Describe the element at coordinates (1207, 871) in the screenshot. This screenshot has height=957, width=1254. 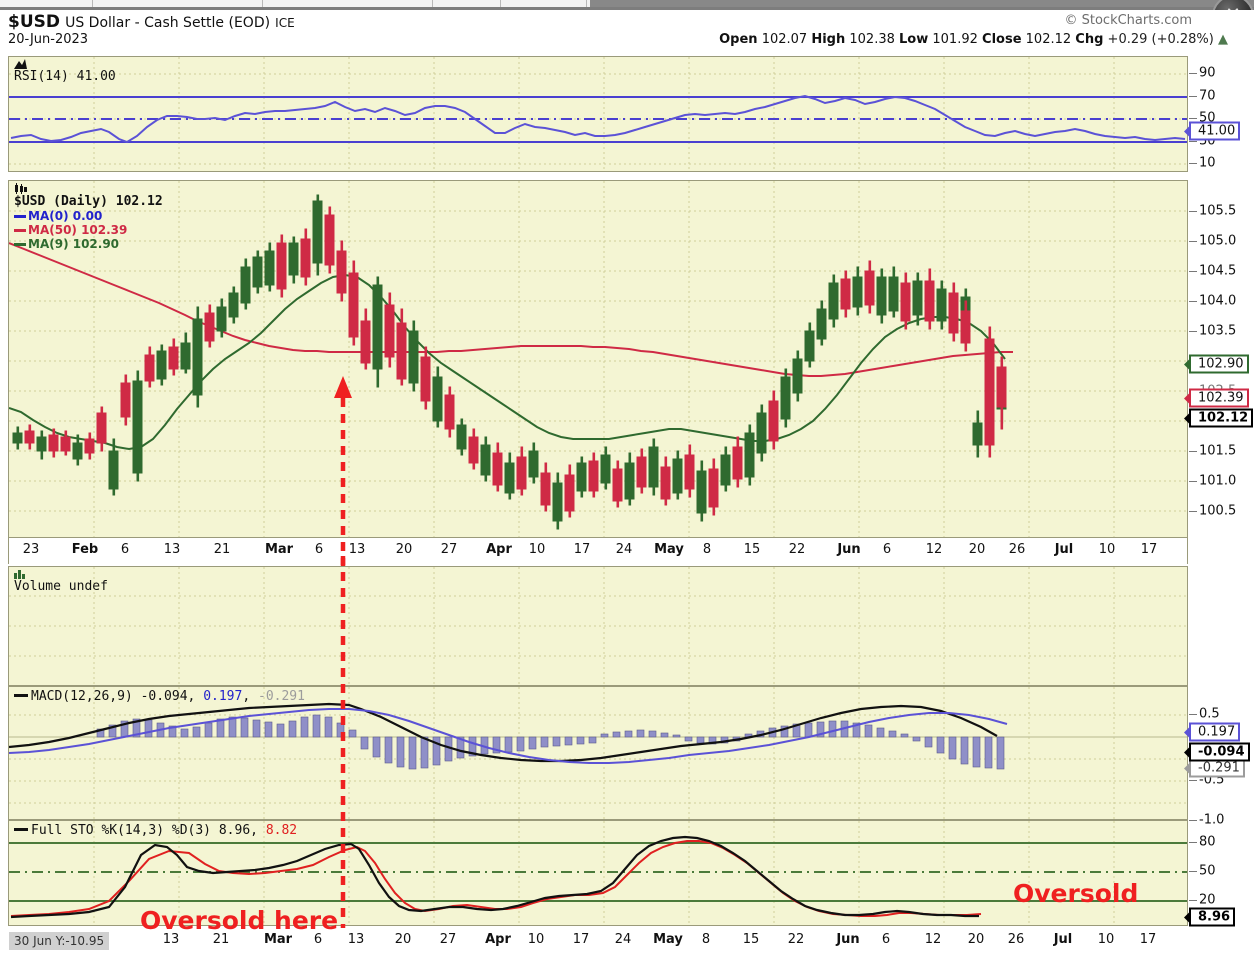
I see `sto-ytick: 50` at that location.